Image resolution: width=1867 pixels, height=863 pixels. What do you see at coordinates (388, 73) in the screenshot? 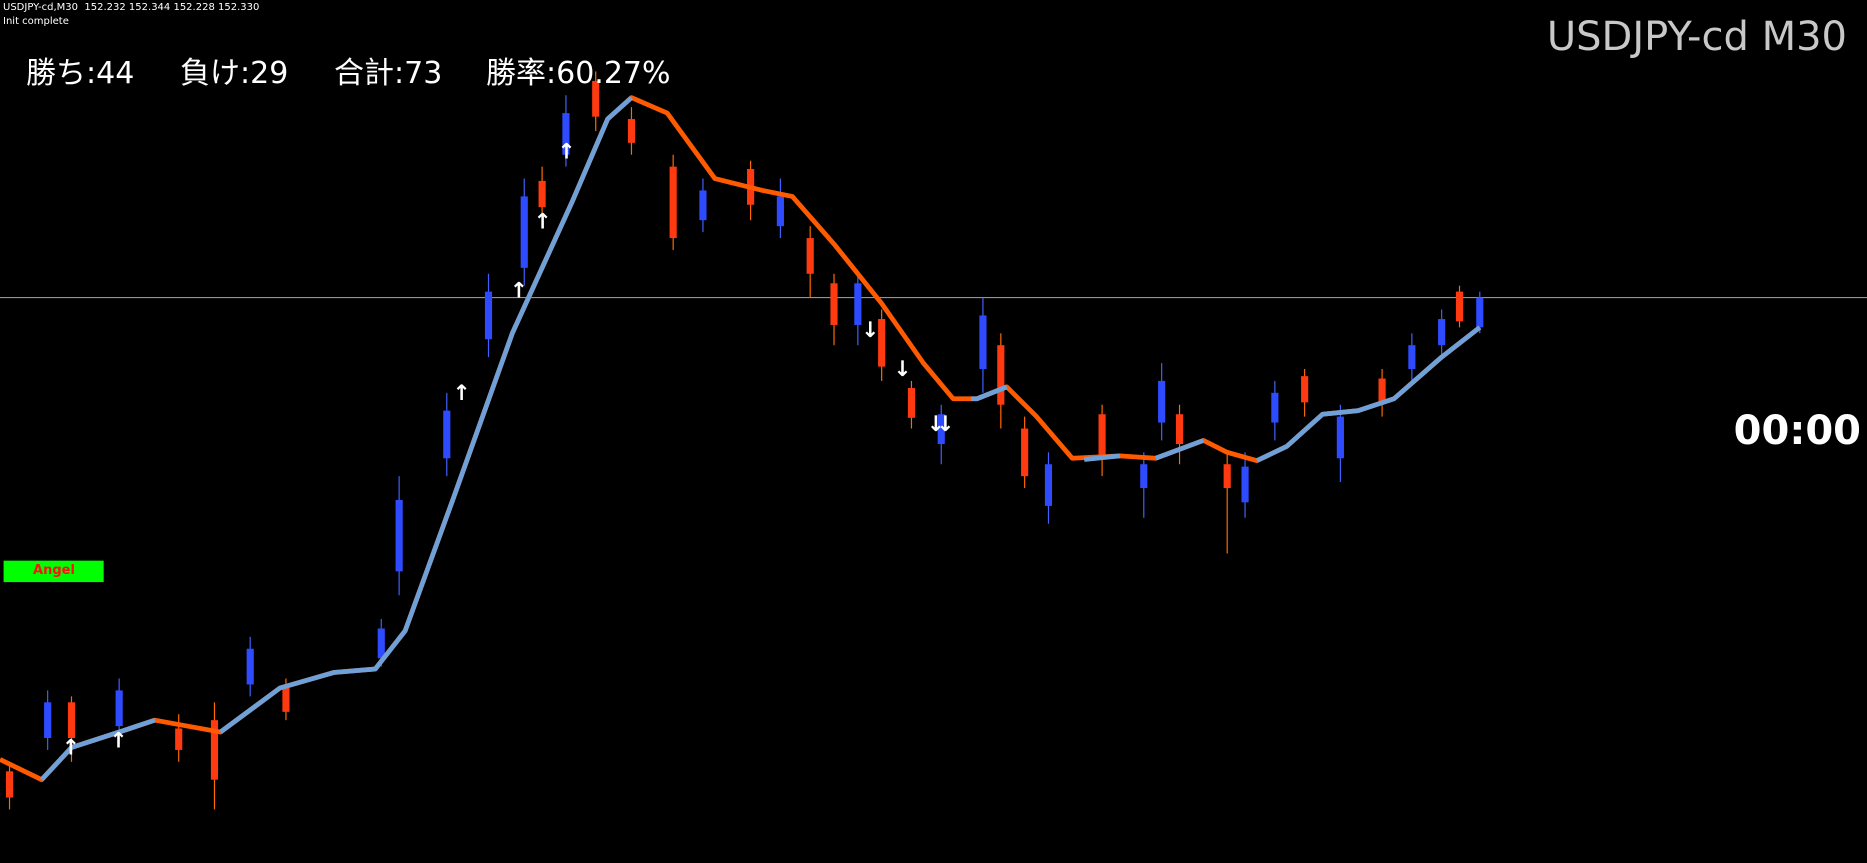
I see `total: 合計:73` at bounding box center [388, 73].